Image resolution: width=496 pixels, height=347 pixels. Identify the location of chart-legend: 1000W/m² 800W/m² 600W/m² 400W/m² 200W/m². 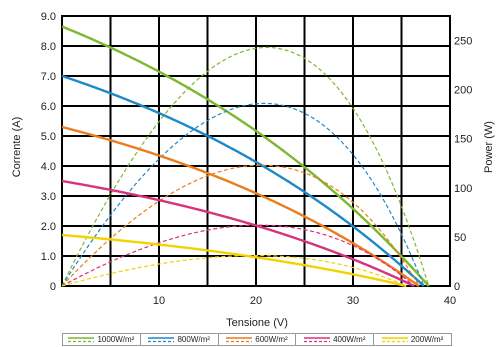
(257, 339).